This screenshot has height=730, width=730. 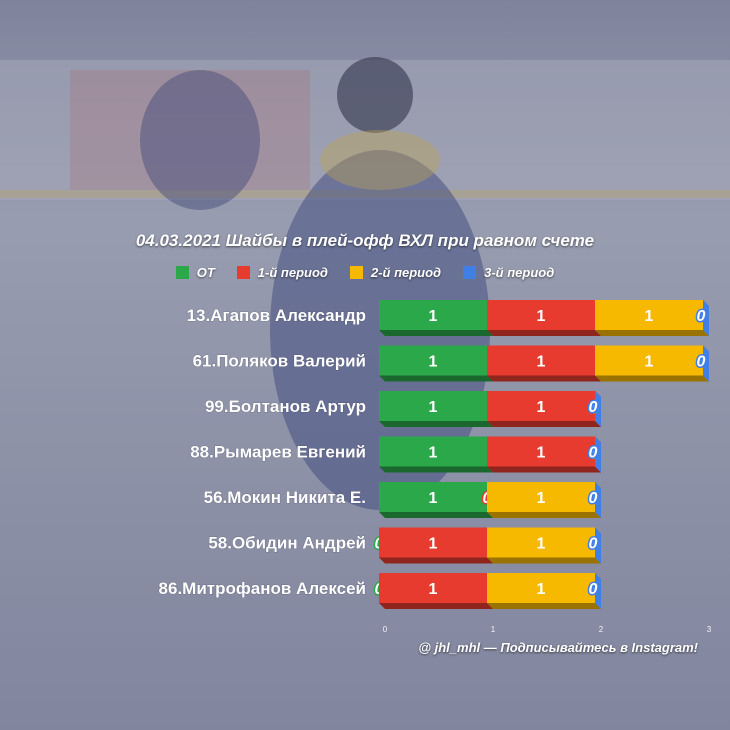 I want to click on legend-swatch-ot, so click(x=182, y=272).